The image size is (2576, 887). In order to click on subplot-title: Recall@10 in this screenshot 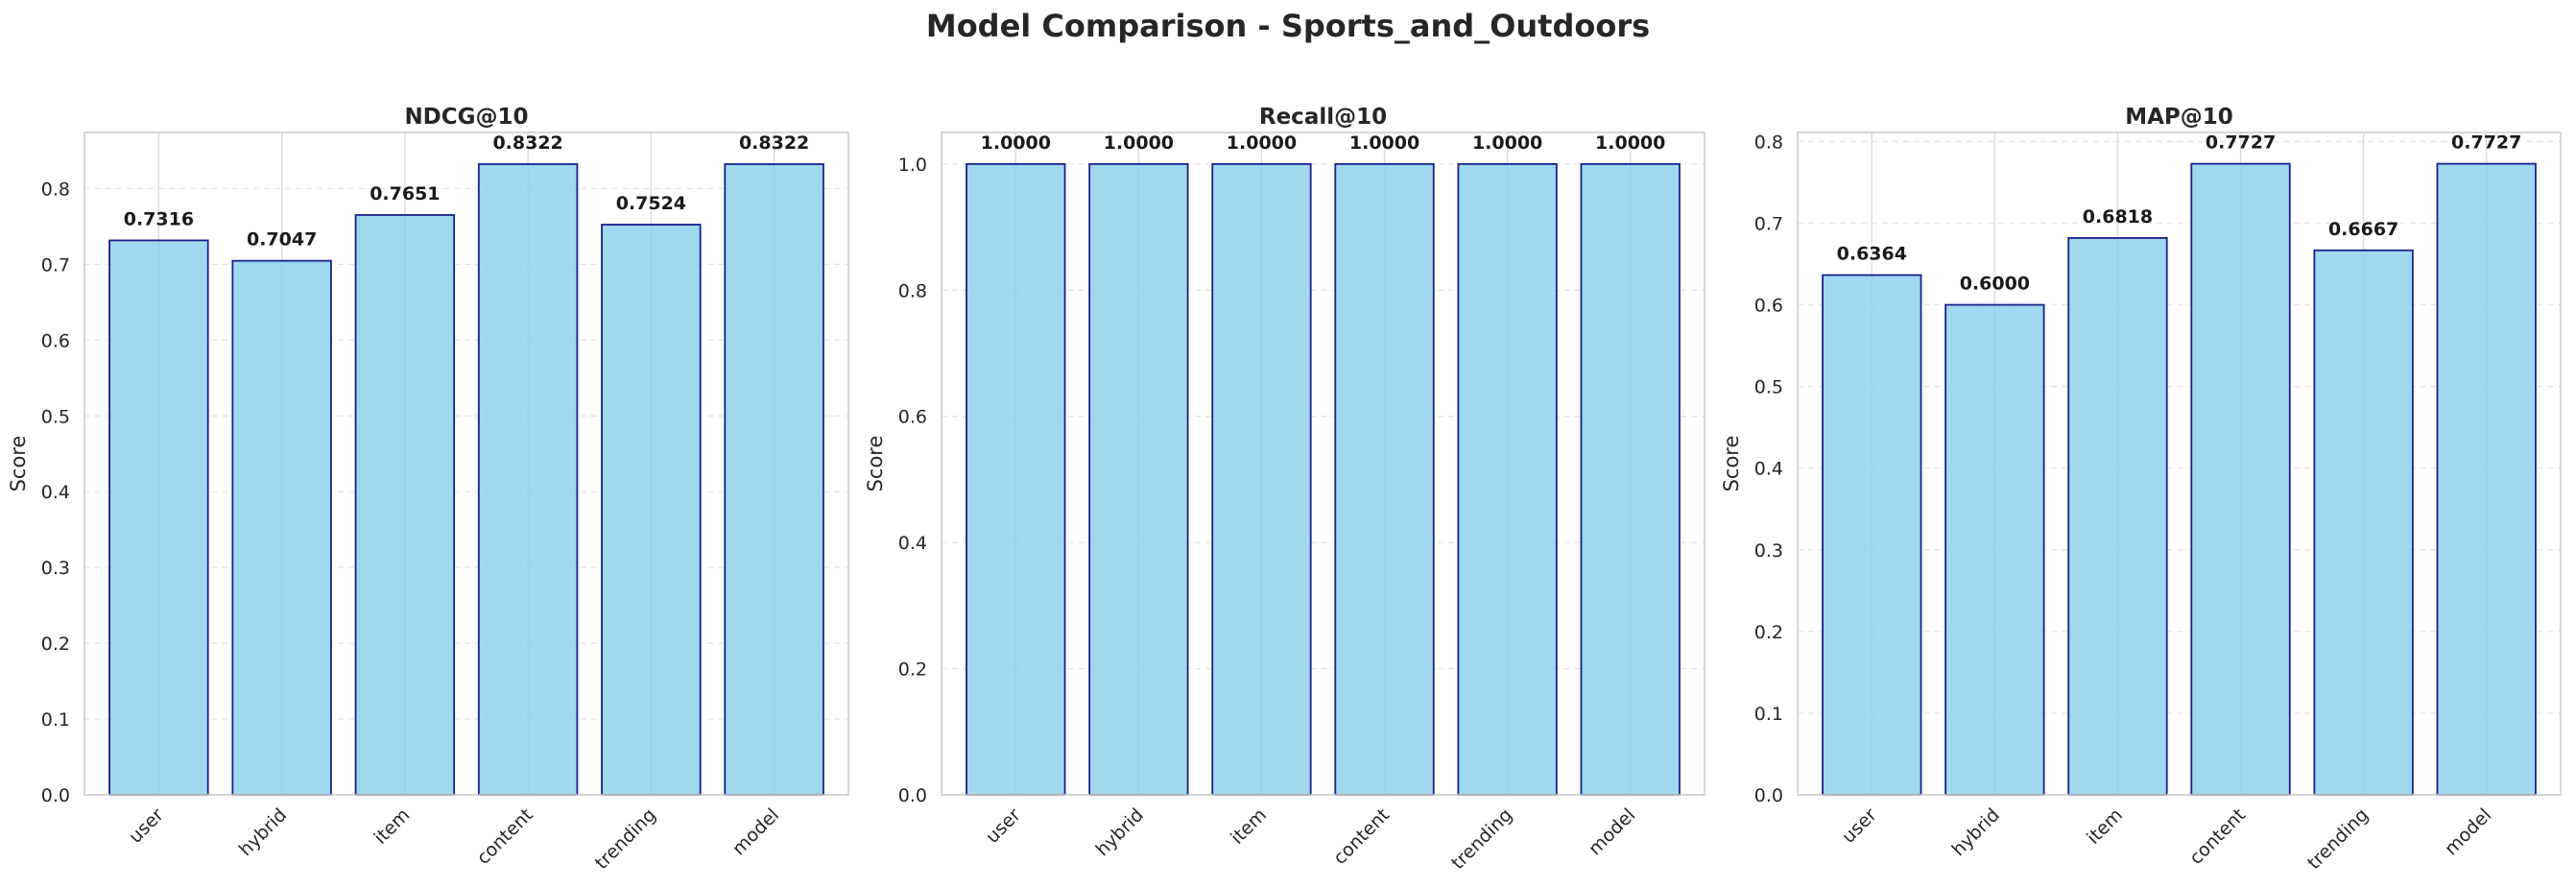, I will do `click(1323, 117)`.